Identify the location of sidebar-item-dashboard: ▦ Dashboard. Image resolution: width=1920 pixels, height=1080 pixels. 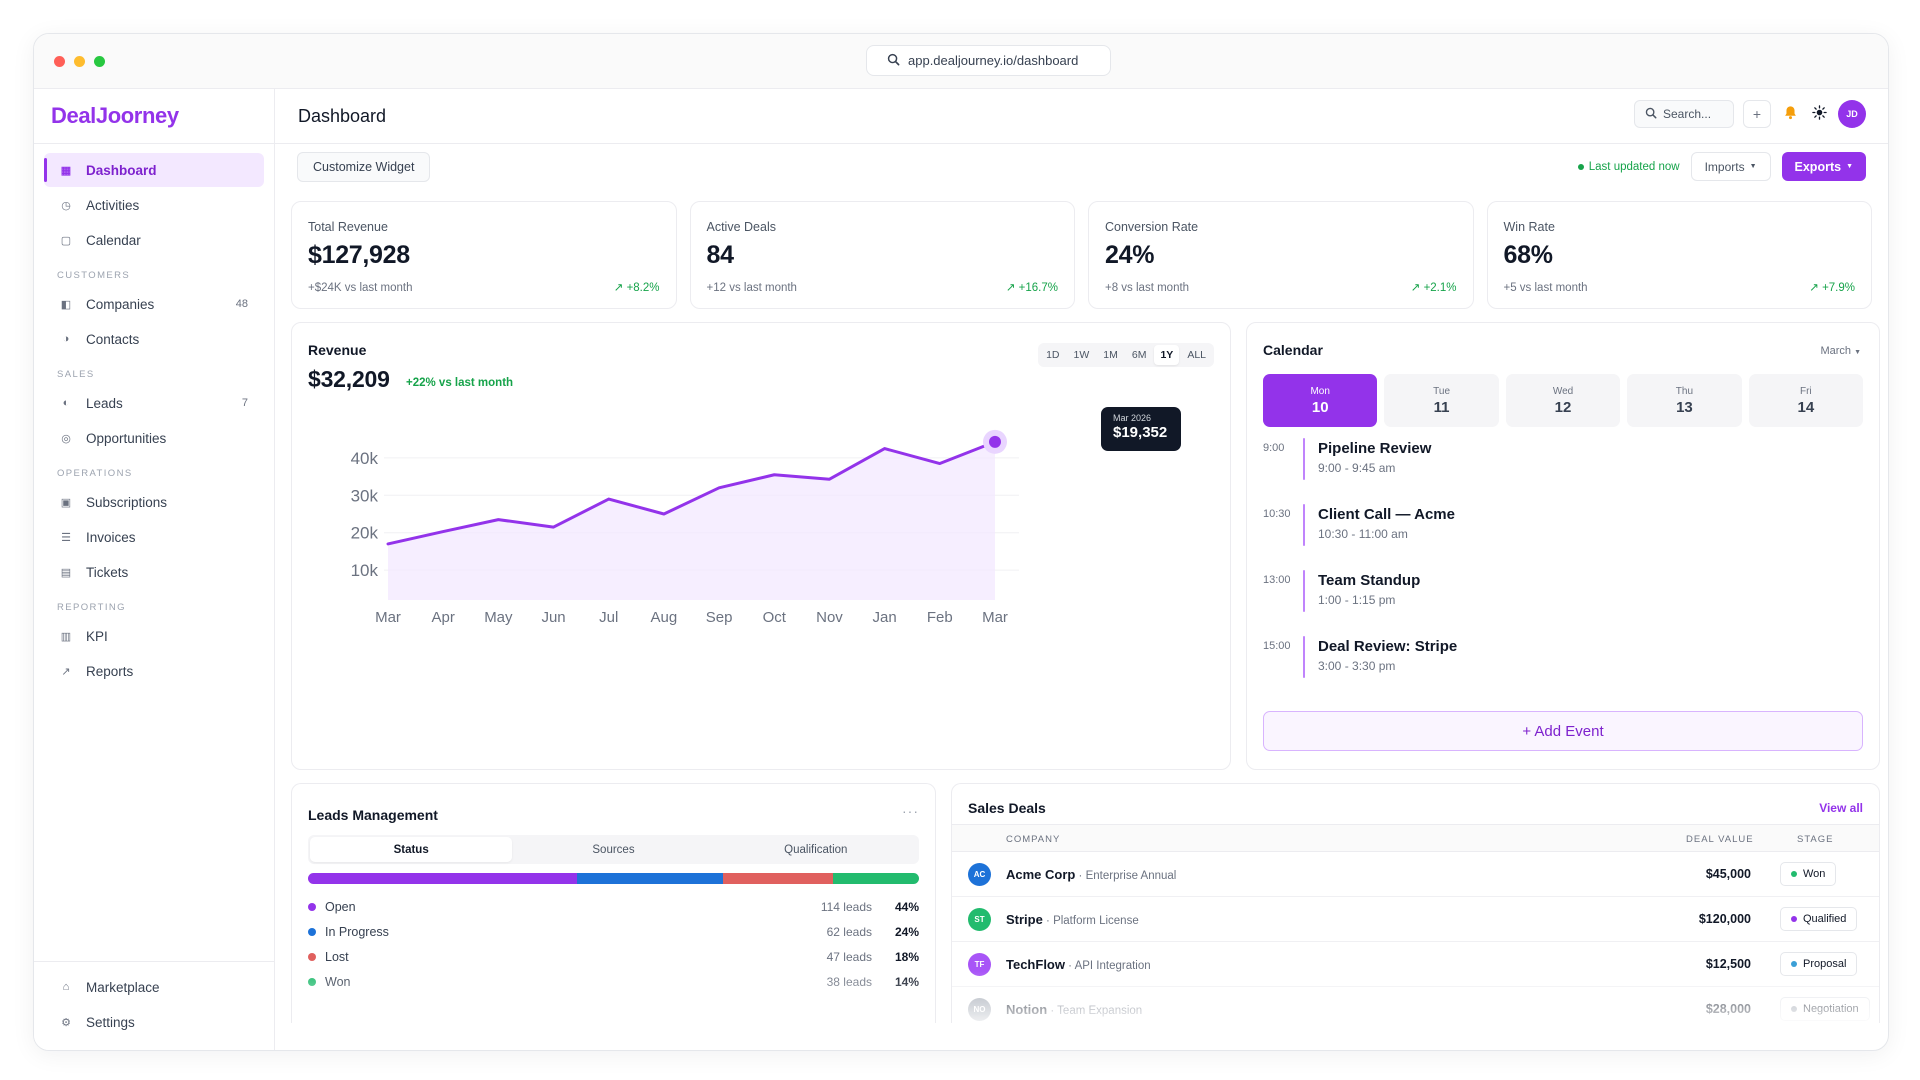
(154, 170).